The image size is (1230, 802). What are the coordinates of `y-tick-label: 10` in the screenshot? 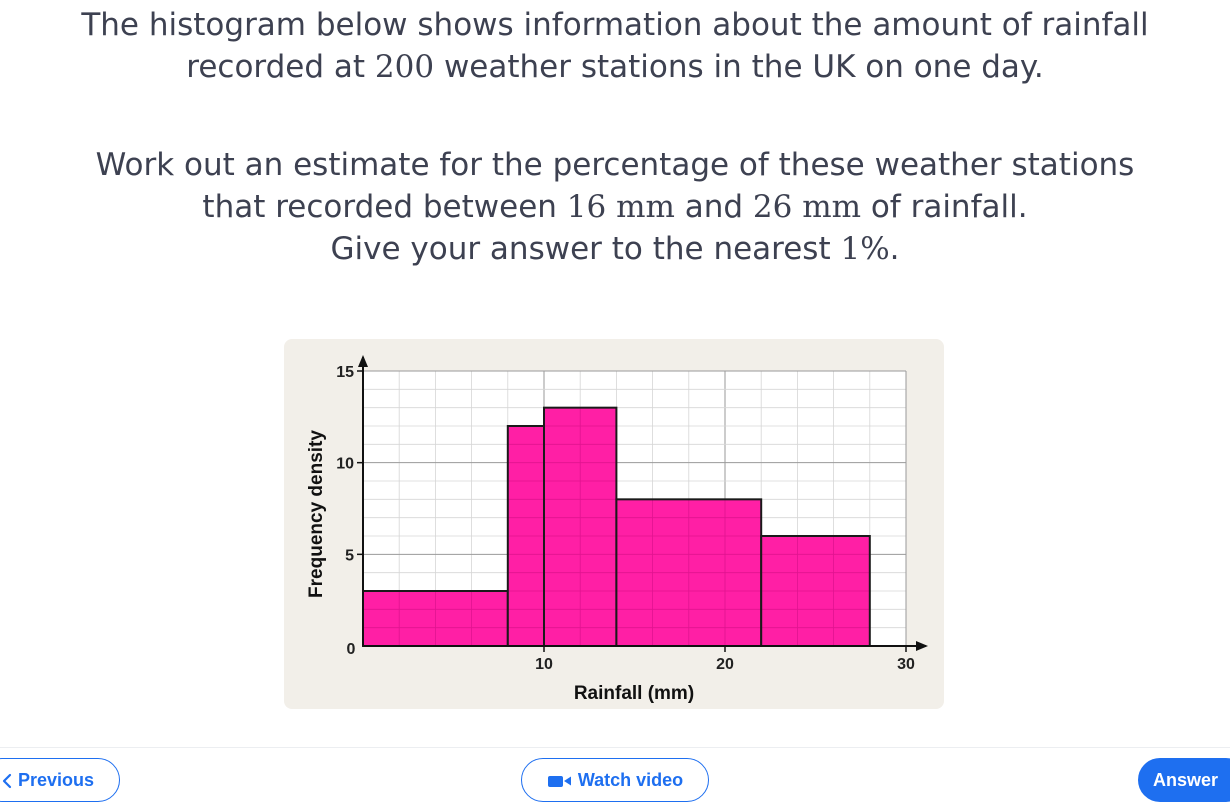 It's located at (345, 464).